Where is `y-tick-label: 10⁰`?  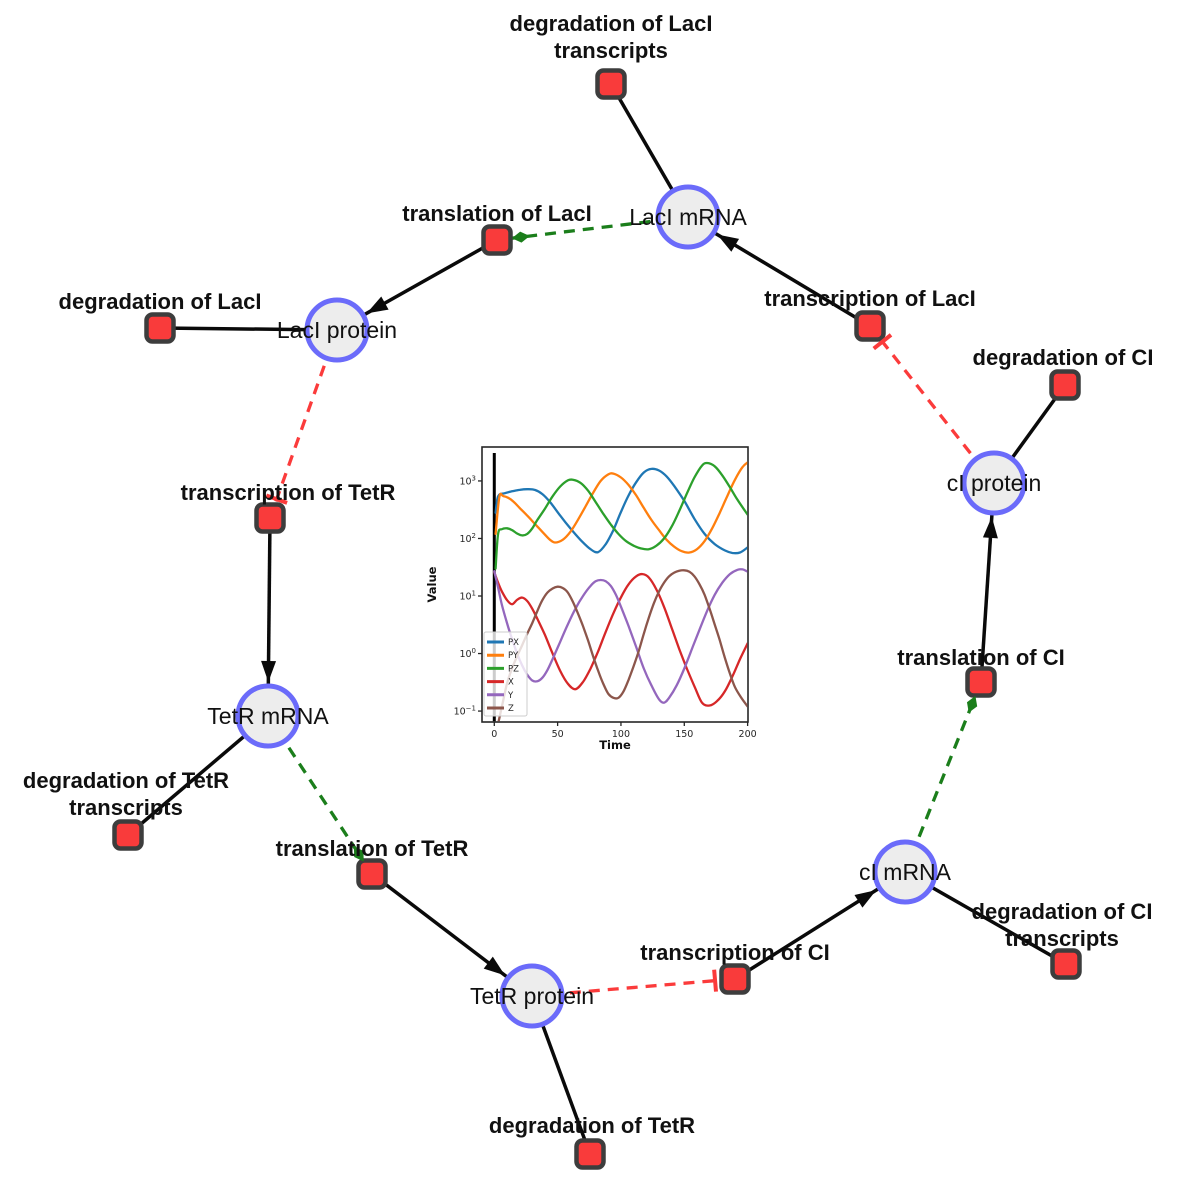 y-tick-label: 10⁰ is located at coordinates (467, 653).